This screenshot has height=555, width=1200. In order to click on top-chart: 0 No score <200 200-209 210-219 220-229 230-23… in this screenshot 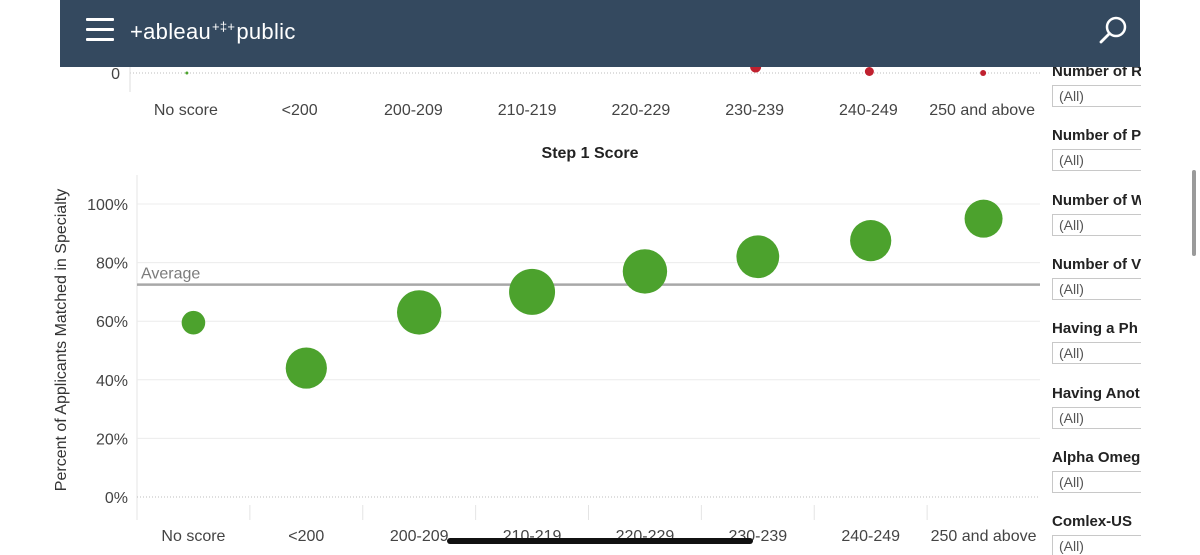, I will do `click(575, 111)`.